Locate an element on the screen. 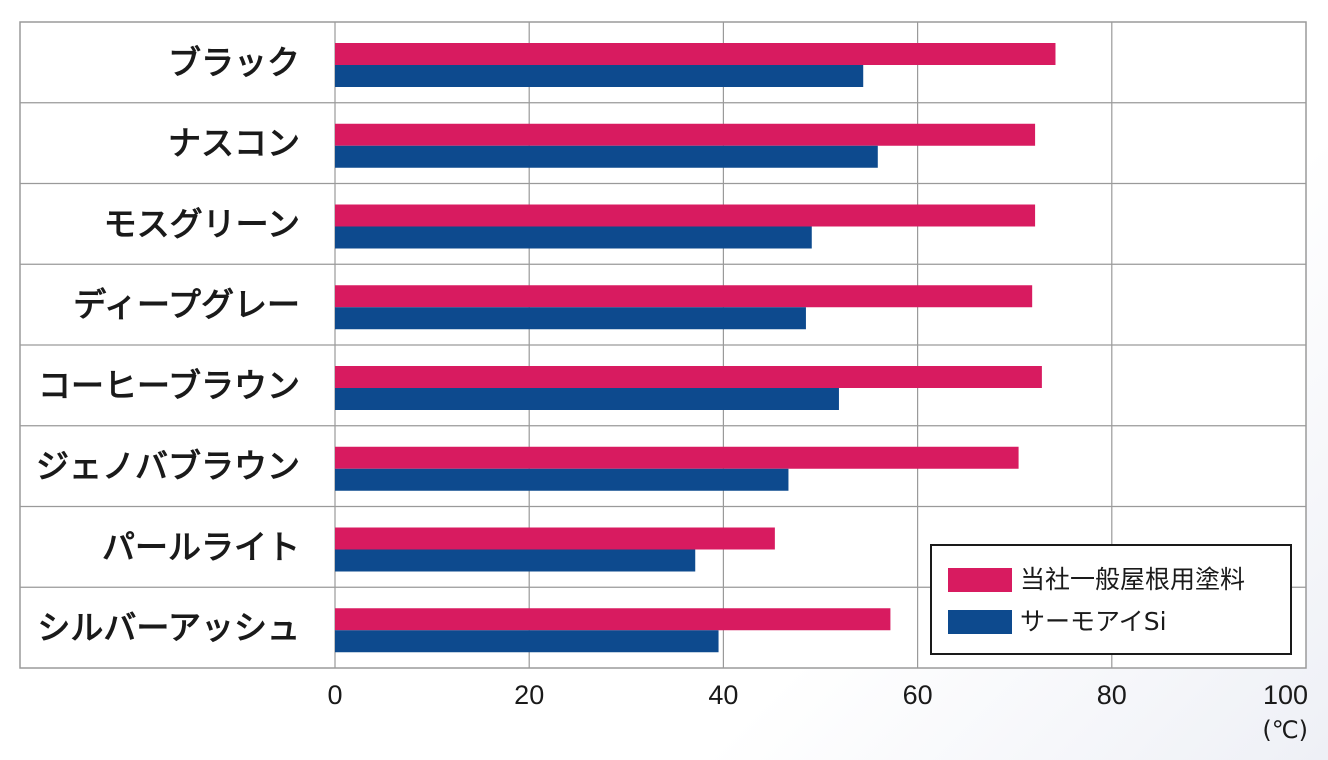 The image size is (1328, 760). x-tick-label: 100 is located at coordinates (1285, 695).